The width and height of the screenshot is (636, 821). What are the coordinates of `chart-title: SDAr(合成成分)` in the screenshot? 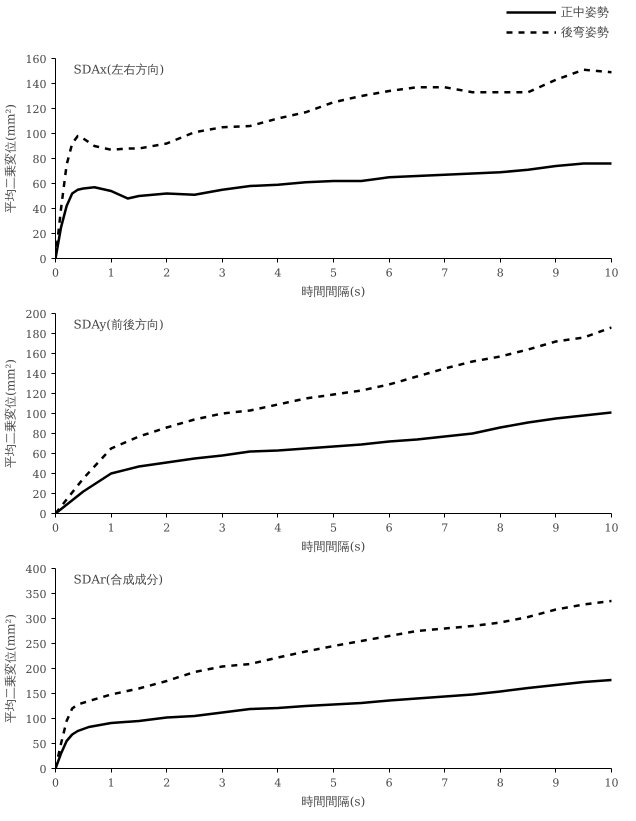 It's located at (119, 579).